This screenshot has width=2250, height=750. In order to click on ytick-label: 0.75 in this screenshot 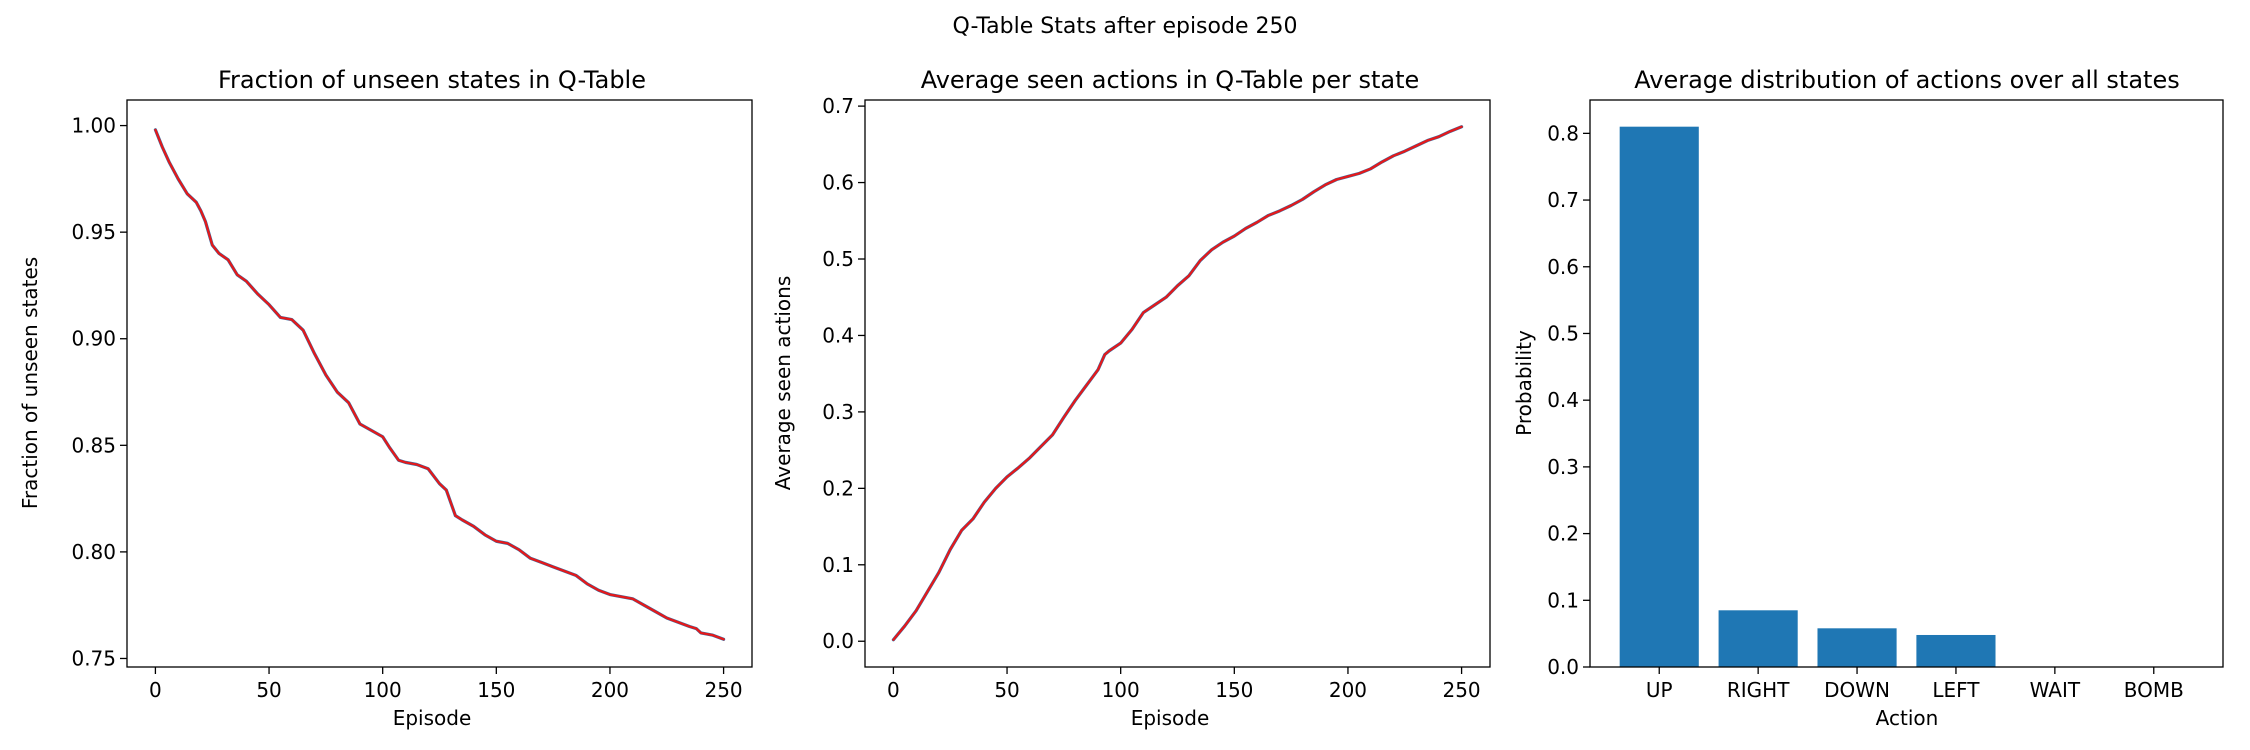, I will do `click(93, 658)`.